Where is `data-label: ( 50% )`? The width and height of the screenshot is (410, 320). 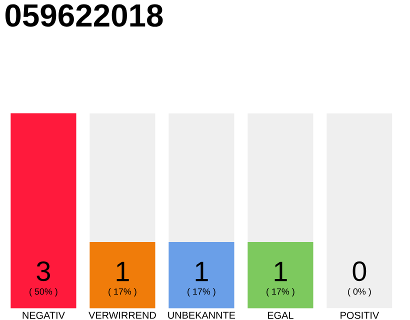
data-label: ( 50% ) is located at coordinates (44, 292).